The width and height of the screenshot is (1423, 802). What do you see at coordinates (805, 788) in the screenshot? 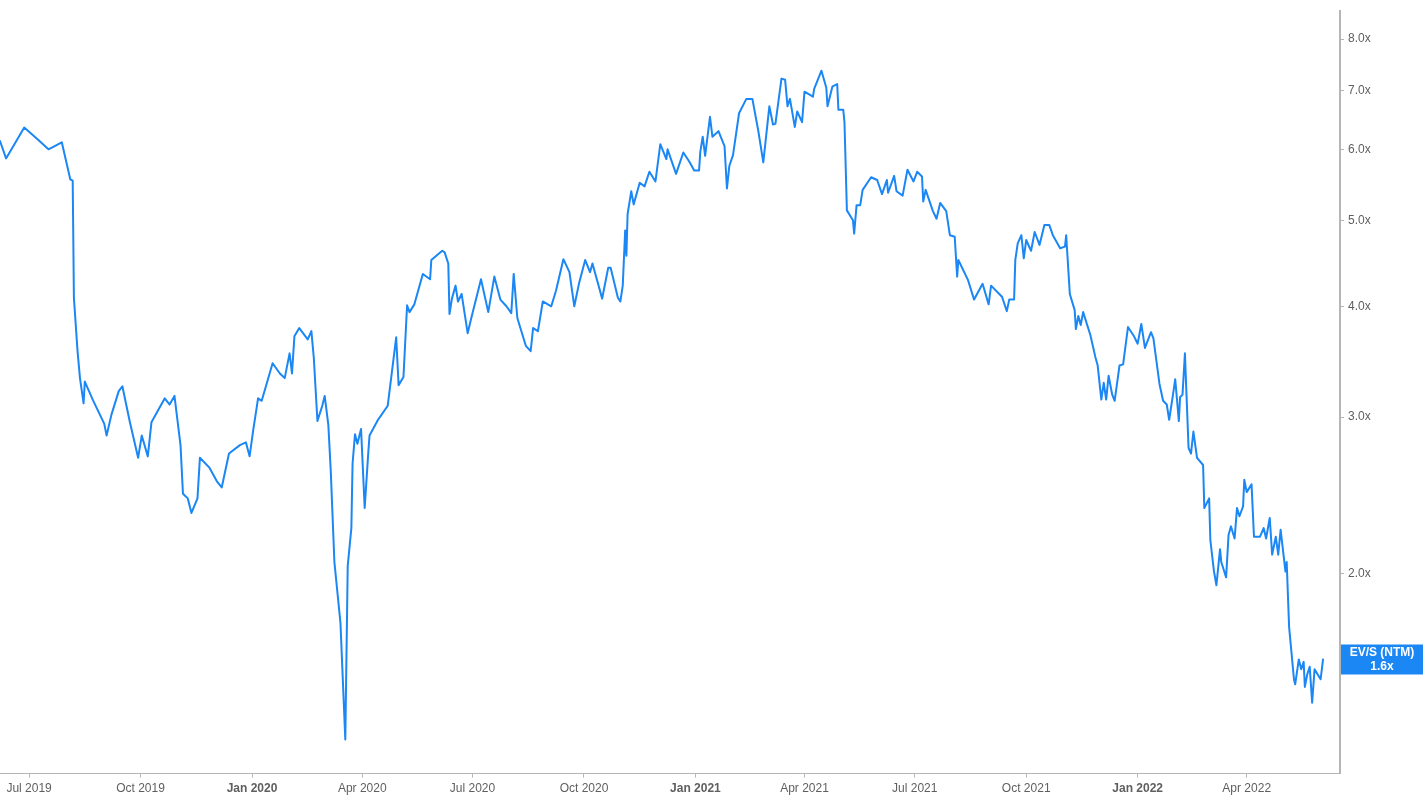
I see `x-tick-label: Apr 2021` at bounding box center [805, 788].